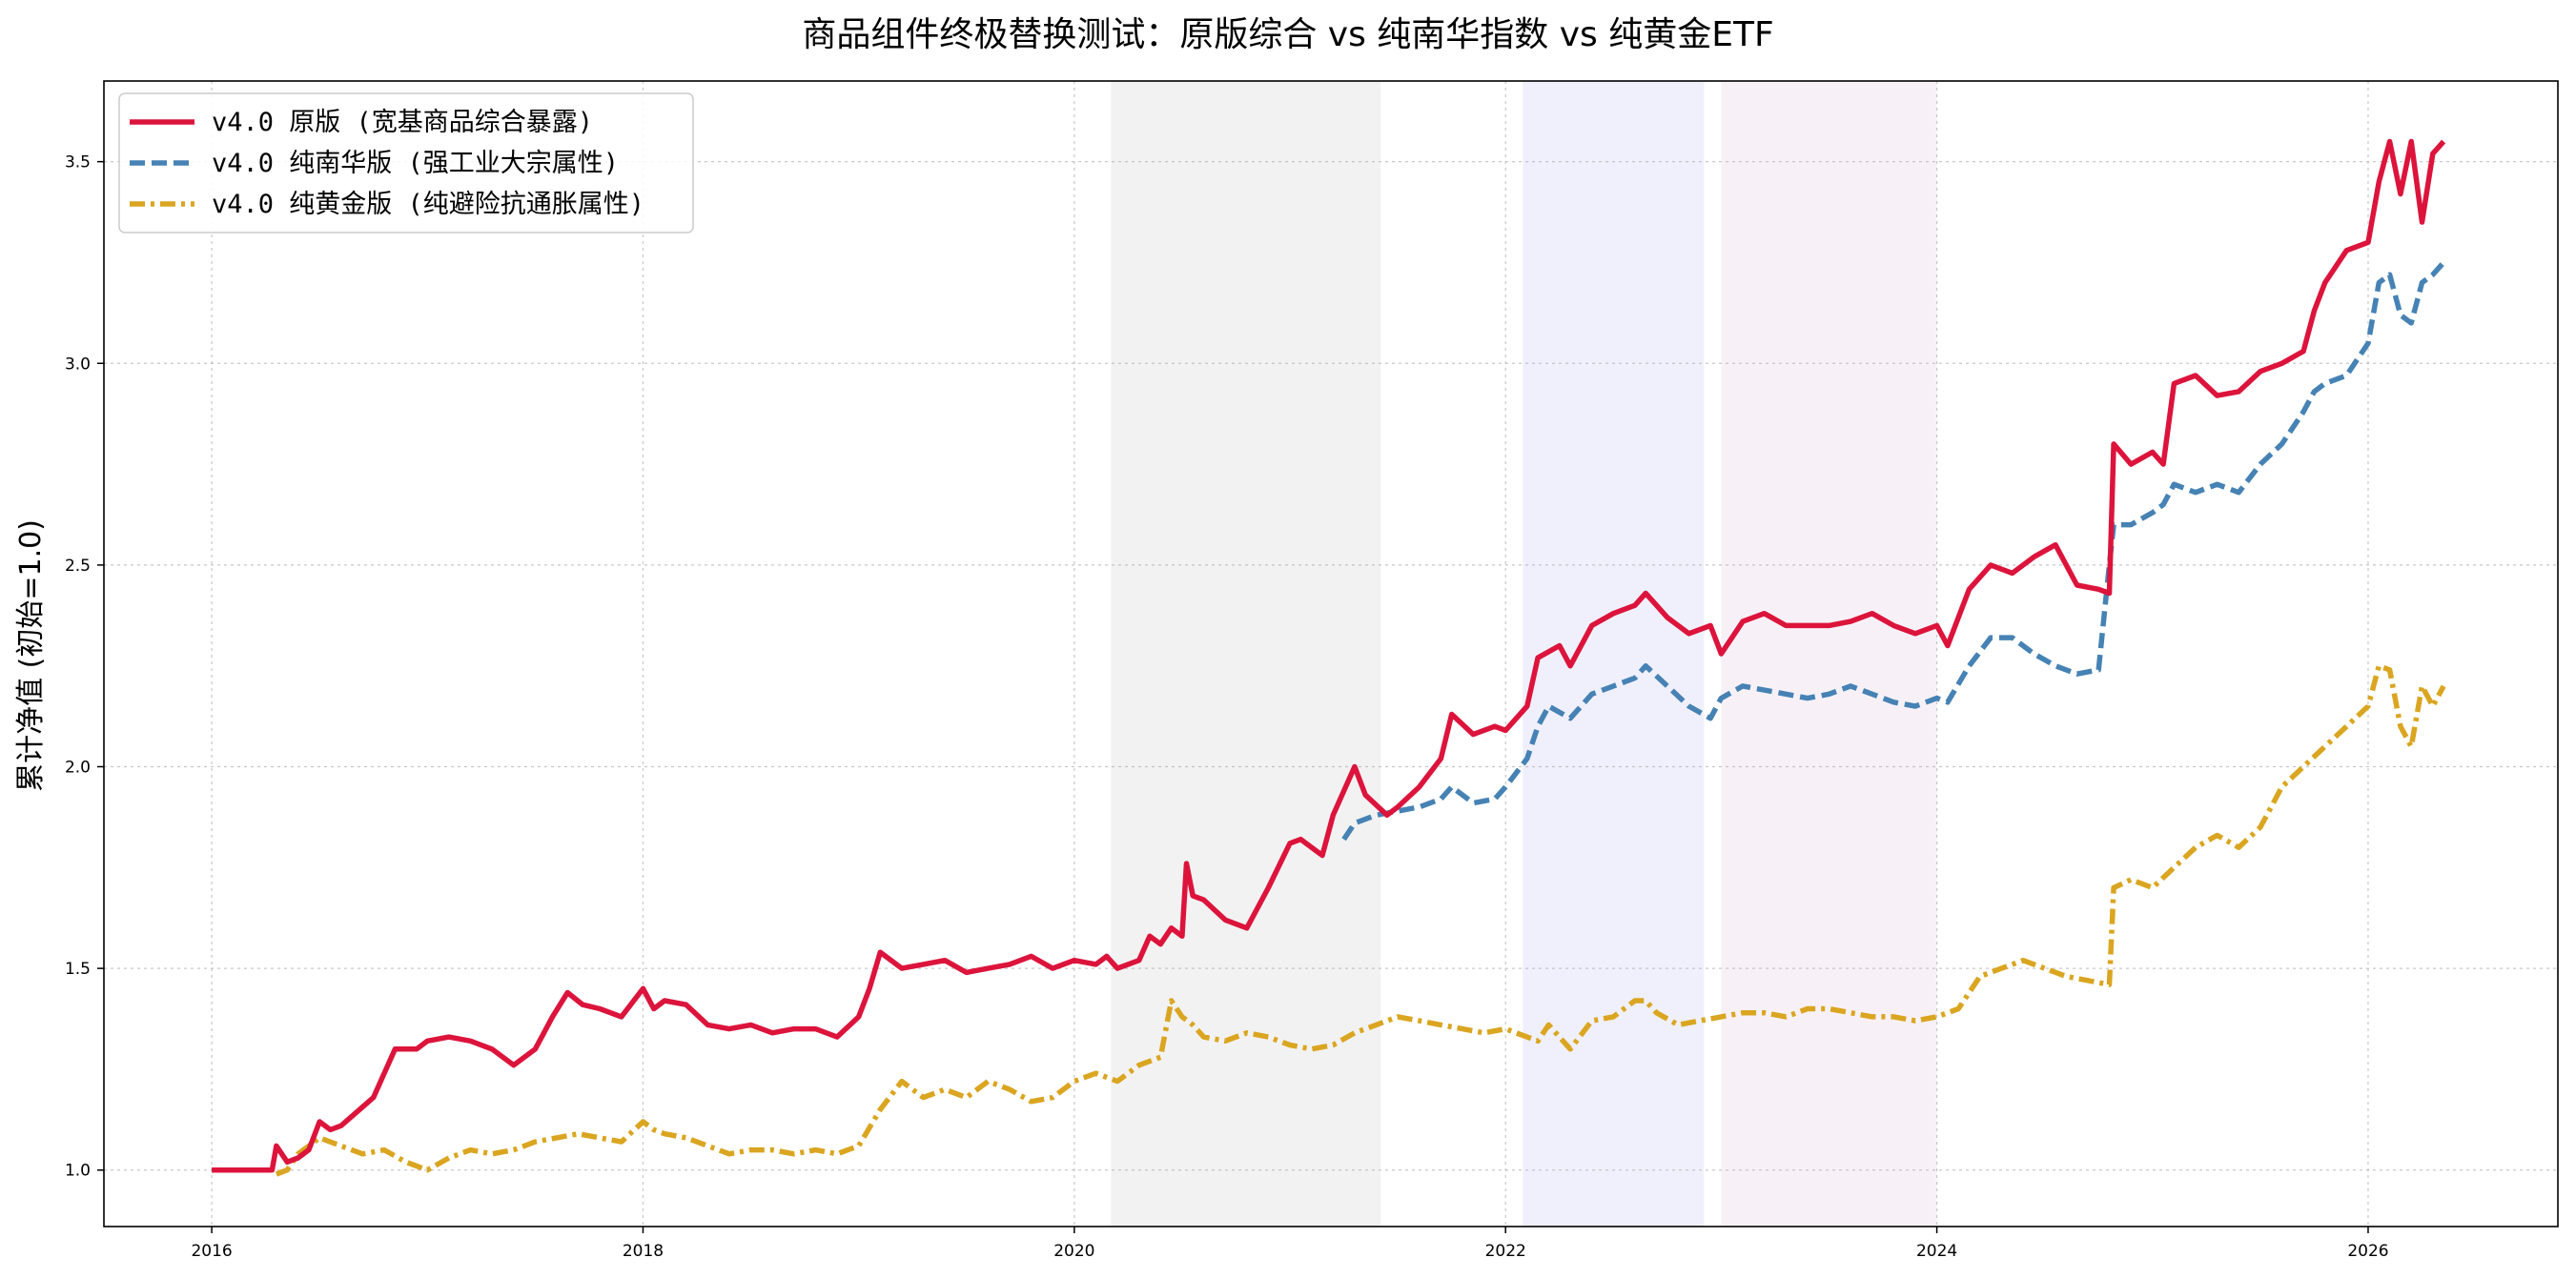 The height and width of the screenshot is (1278, 2576). I want to click on x-tick-label: 2018, so click(644, 1251).